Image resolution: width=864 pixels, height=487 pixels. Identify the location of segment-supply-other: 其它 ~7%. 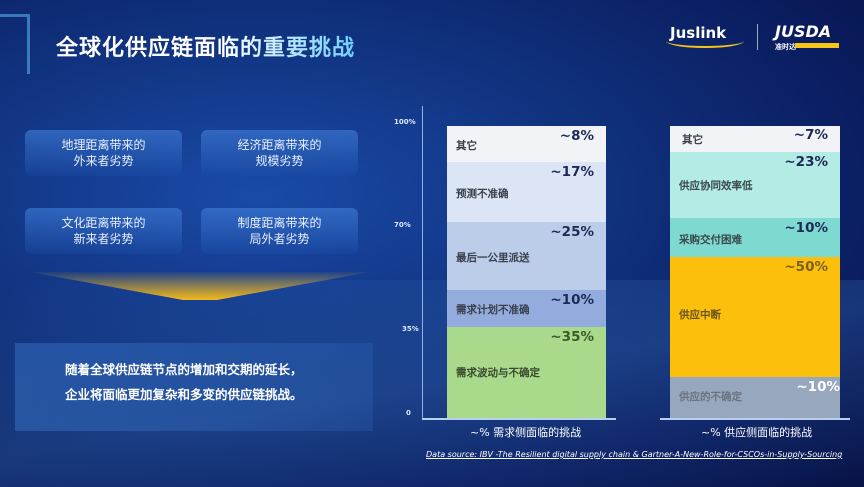
(755, 139).